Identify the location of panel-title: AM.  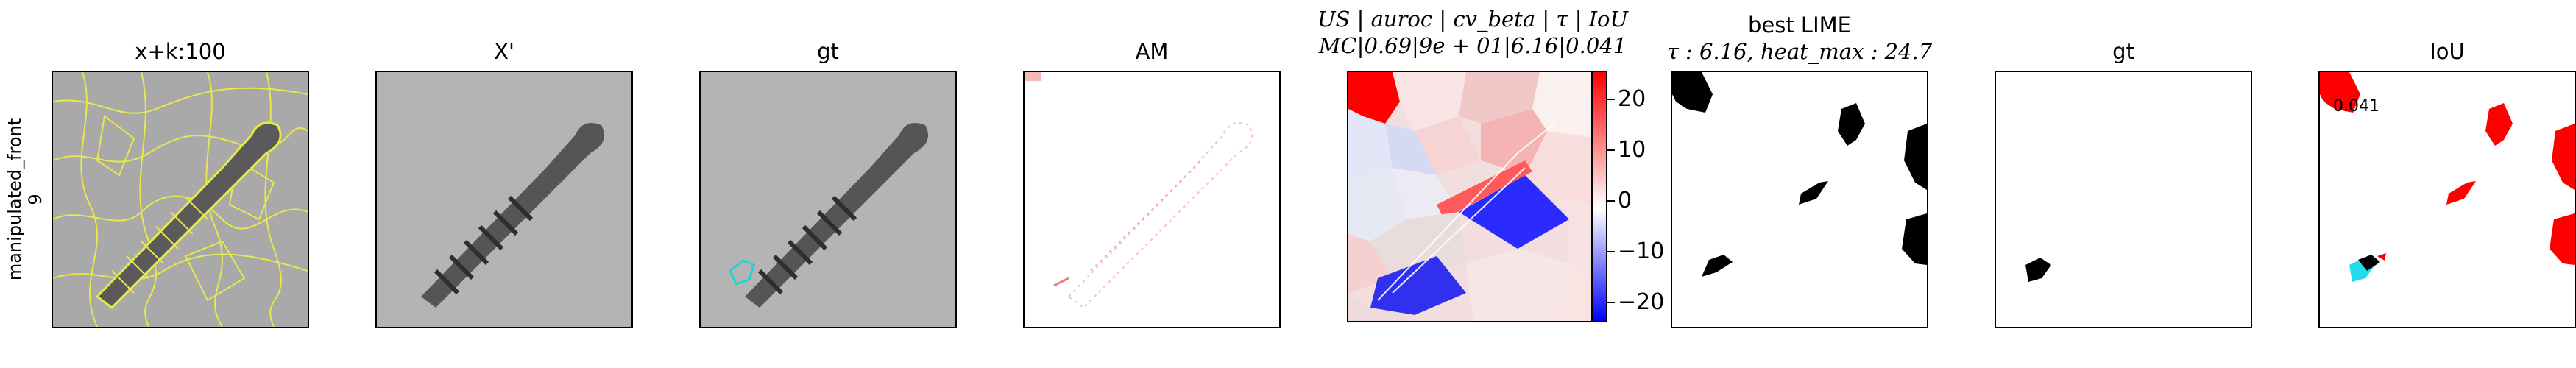
(1152, 52).